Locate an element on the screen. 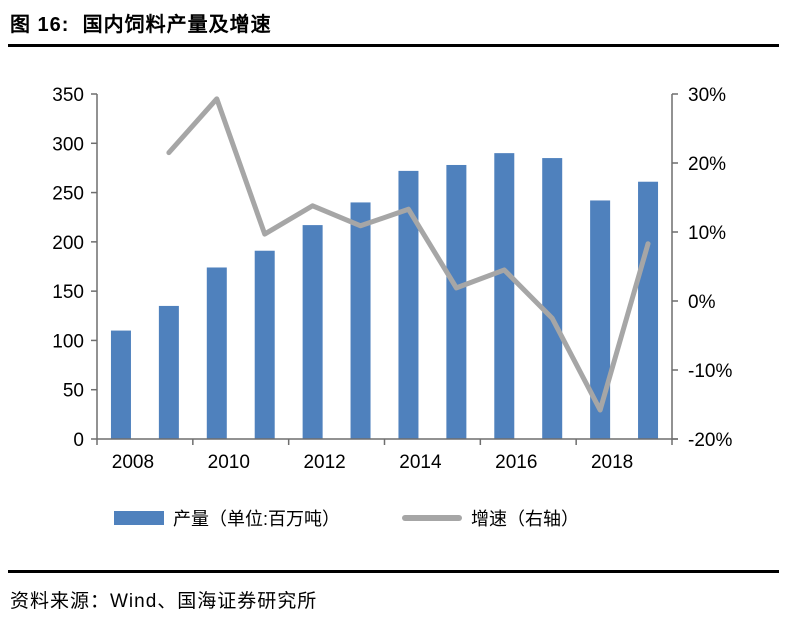  x-tick-label: 2018 is located at coordinates (612, 462).